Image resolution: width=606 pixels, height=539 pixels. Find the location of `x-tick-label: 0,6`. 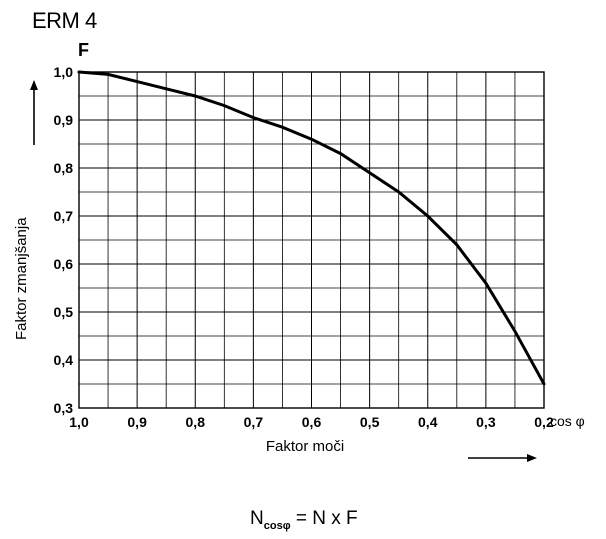

x-tick-label: 0,6 is located at coordinates (312, 422).